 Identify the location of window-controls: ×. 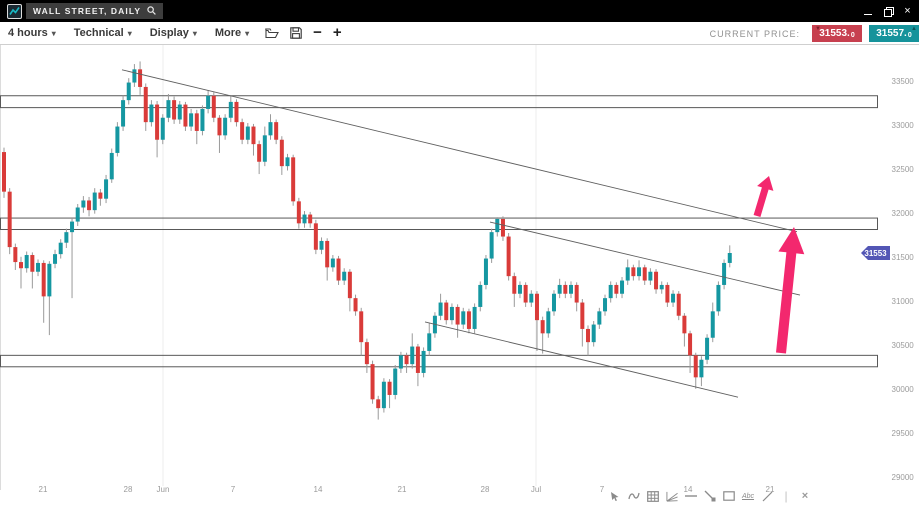
(887, 11).